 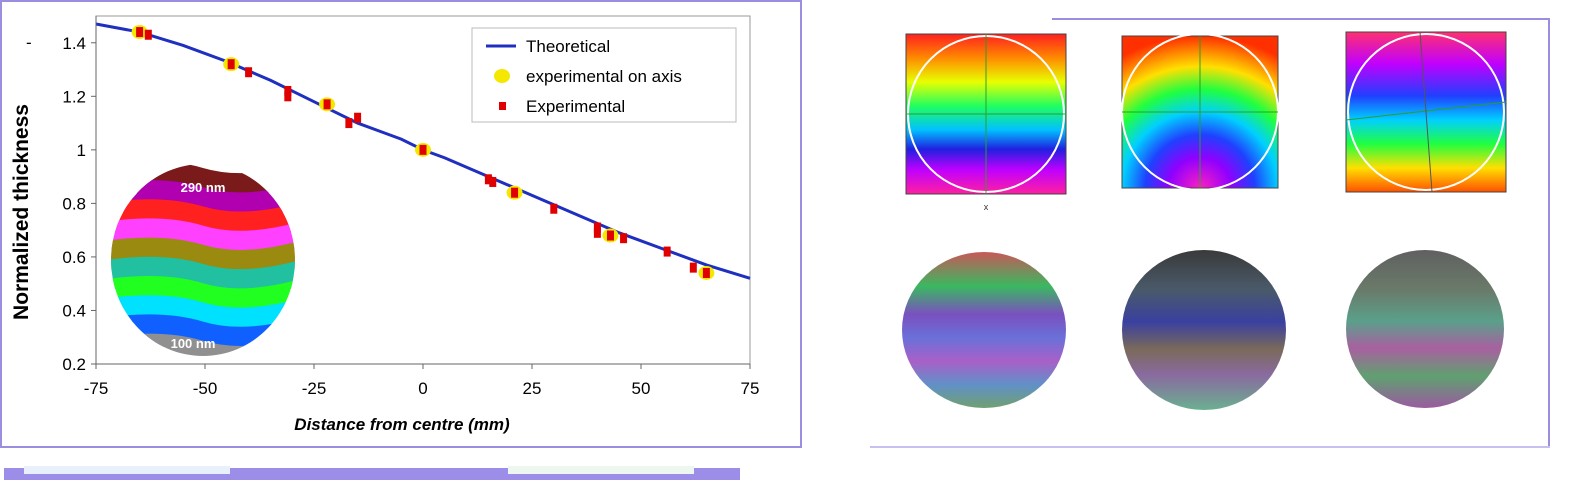 What do you see at coordinates (81, 150) in the screenshot?
I see `y-tick-label: 1` at bounding box center [81, 150].